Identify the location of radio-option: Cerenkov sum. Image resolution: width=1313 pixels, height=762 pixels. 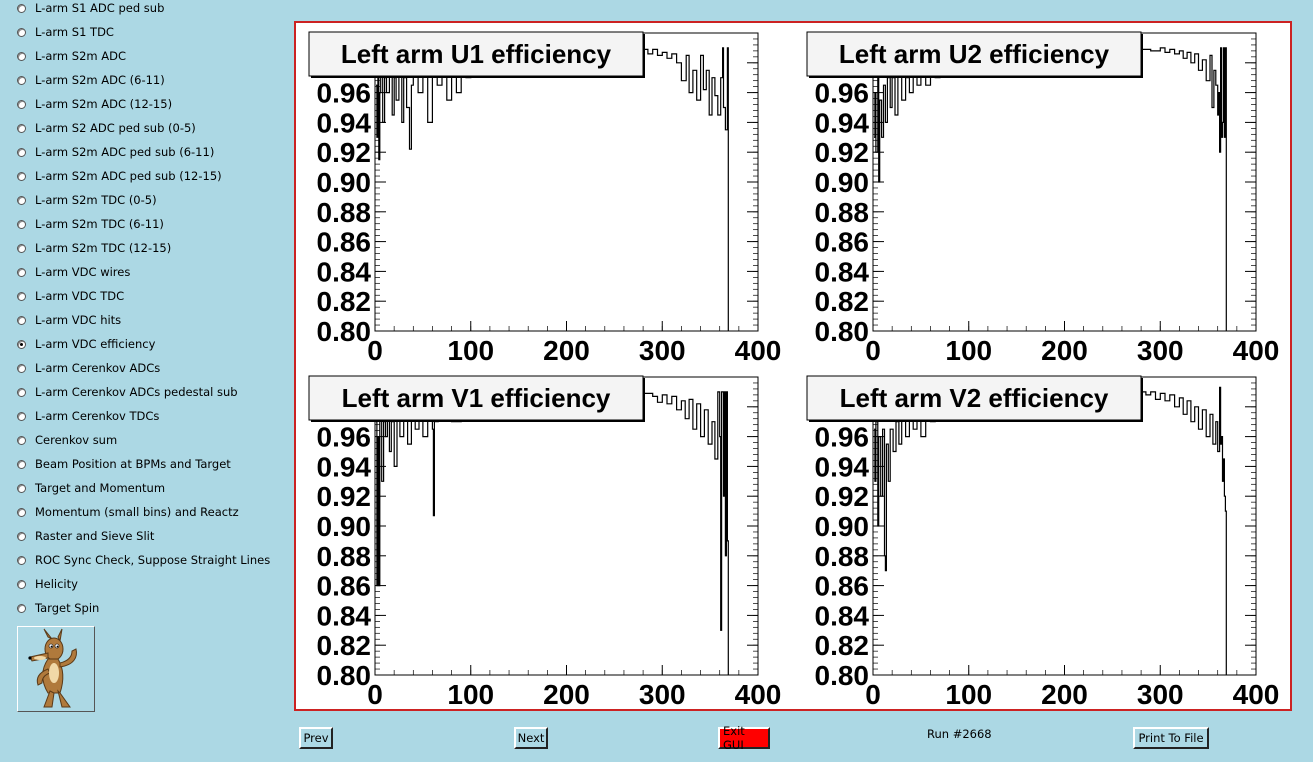
(67, 440).